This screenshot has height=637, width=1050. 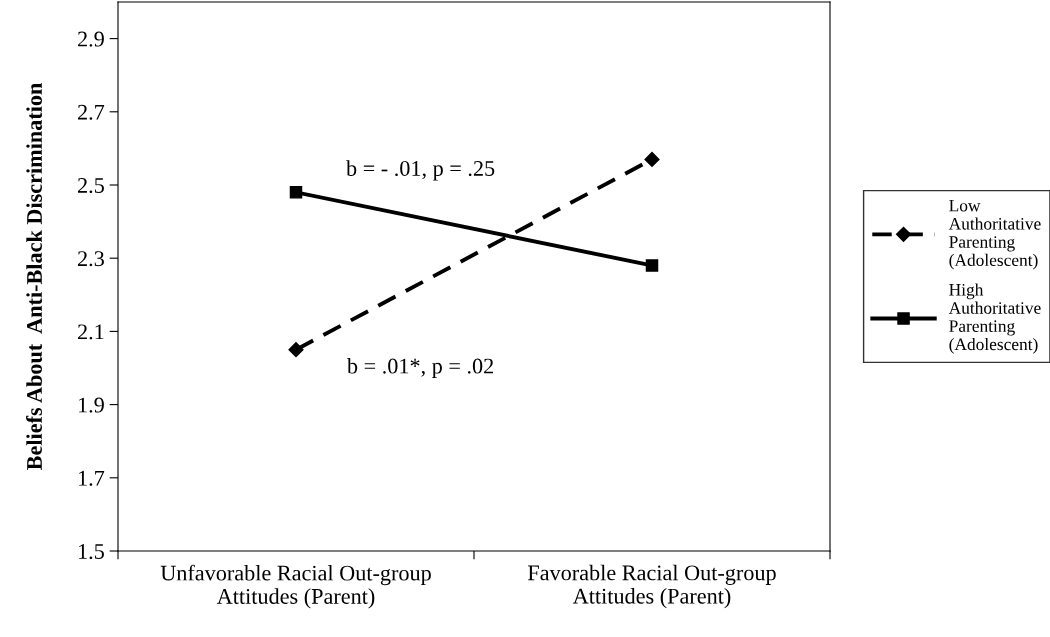 I want to click on y-tick-label: 2.5, so click(x=91, y=185).